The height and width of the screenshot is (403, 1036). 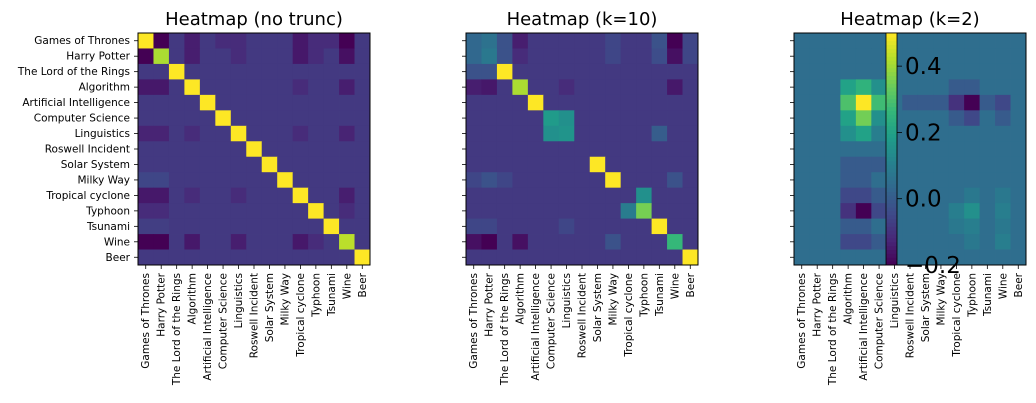 What do you see at coordinates (972, 87) in the screenshot?
I see `heatmap-3-cell-r3-c11` at bounding box center [972, 87].